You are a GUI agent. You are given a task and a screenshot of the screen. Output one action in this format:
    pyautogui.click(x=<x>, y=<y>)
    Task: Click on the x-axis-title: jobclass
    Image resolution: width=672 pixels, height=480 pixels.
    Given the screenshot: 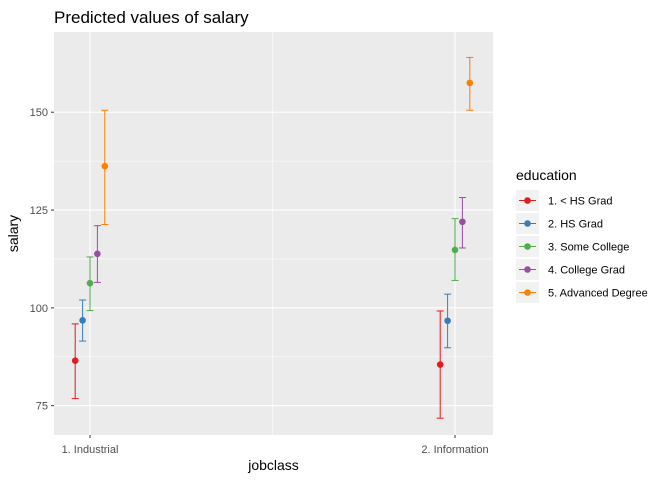 What is the action you would take?
    pyautogui.click(x=273, y=465)
    